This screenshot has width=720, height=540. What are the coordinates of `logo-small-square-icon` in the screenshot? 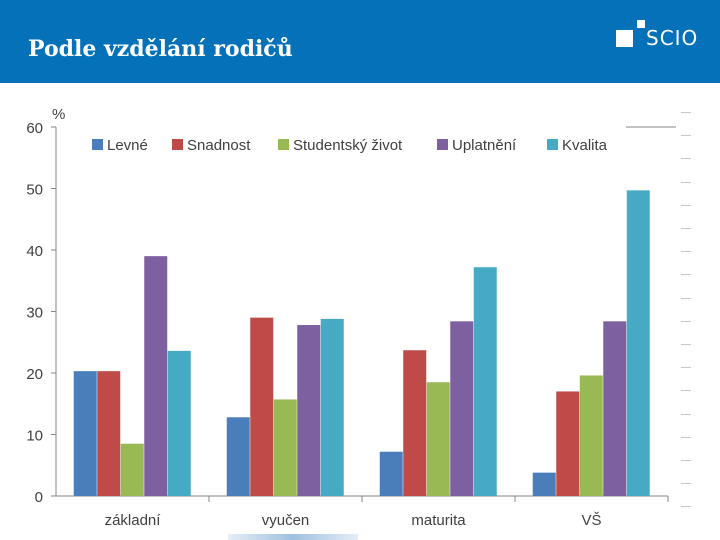 It's located at (641, 24).